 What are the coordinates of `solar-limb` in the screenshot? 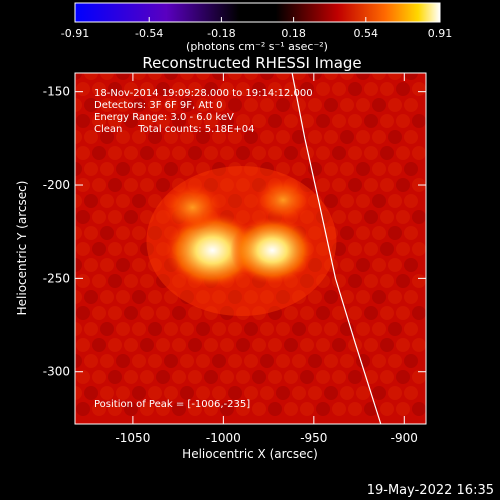 It's located at (336, 248).